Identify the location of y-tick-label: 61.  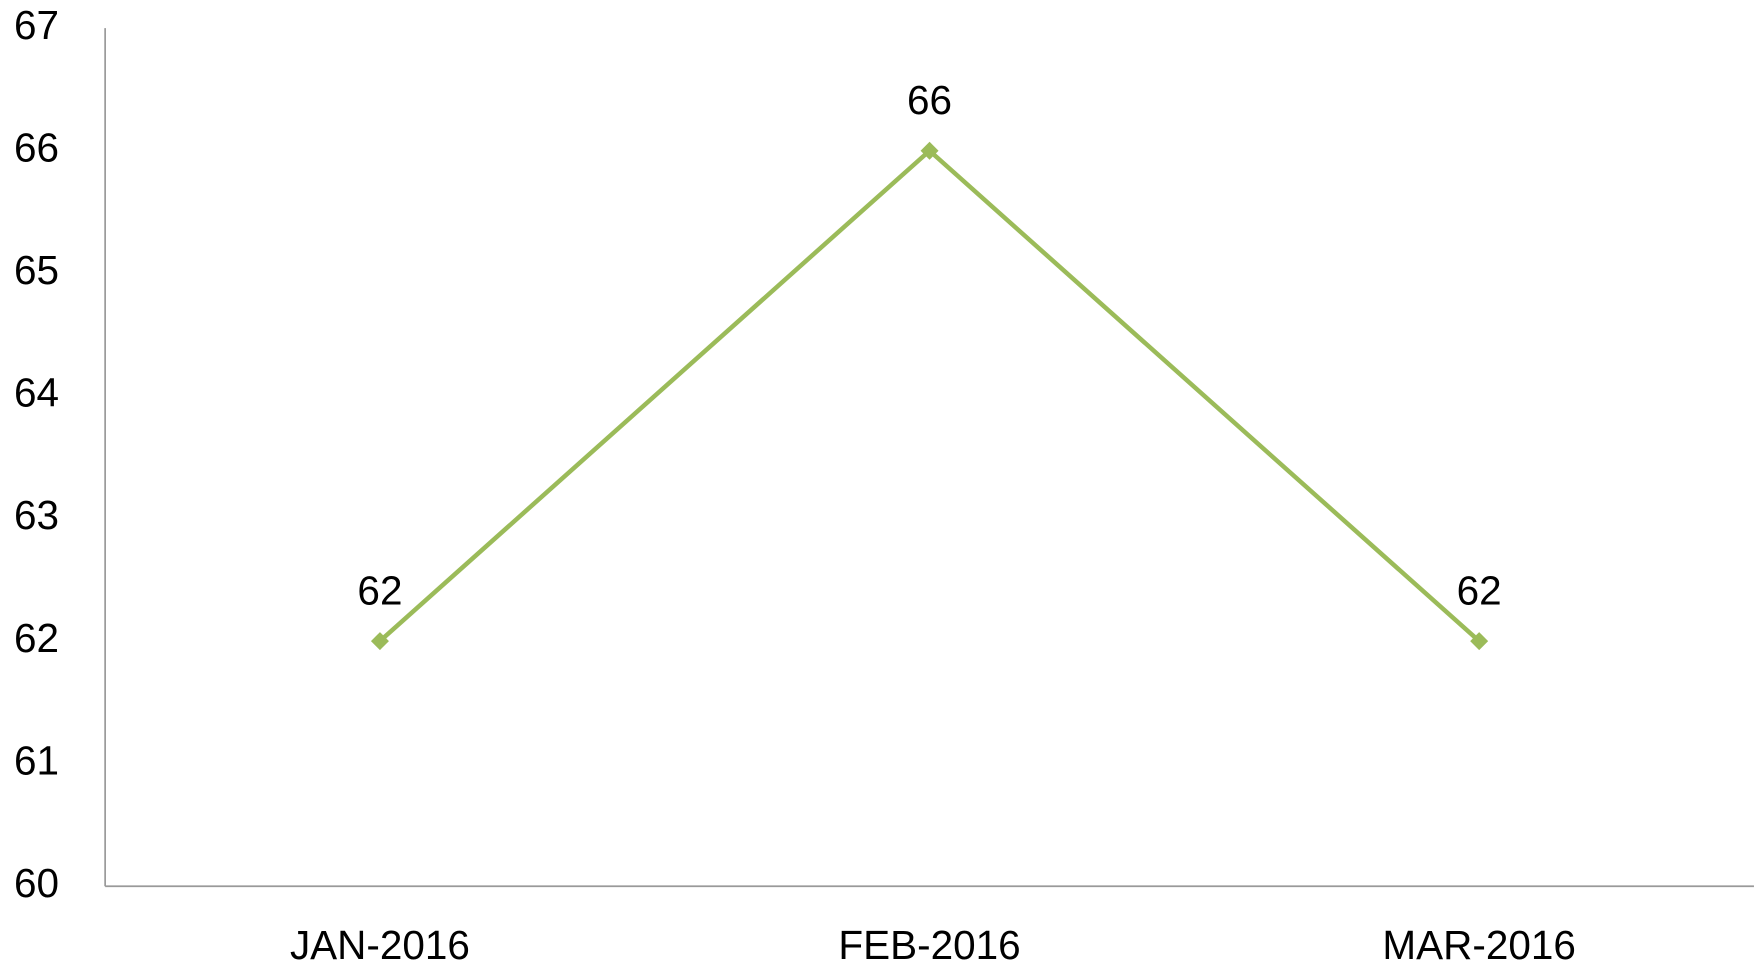
(36, 760).